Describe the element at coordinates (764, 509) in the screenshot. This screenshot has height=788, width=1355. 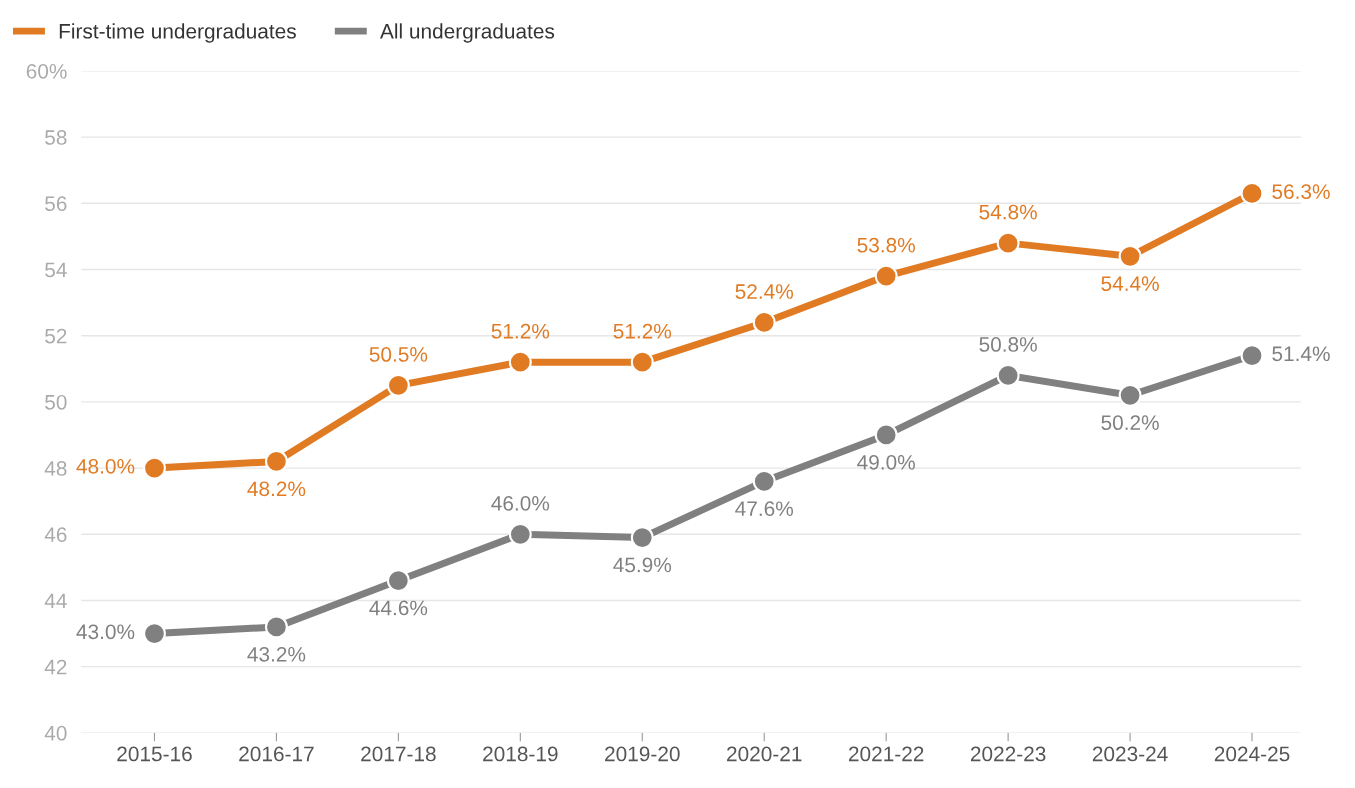
I see `data-label: 47.6%` at that location.